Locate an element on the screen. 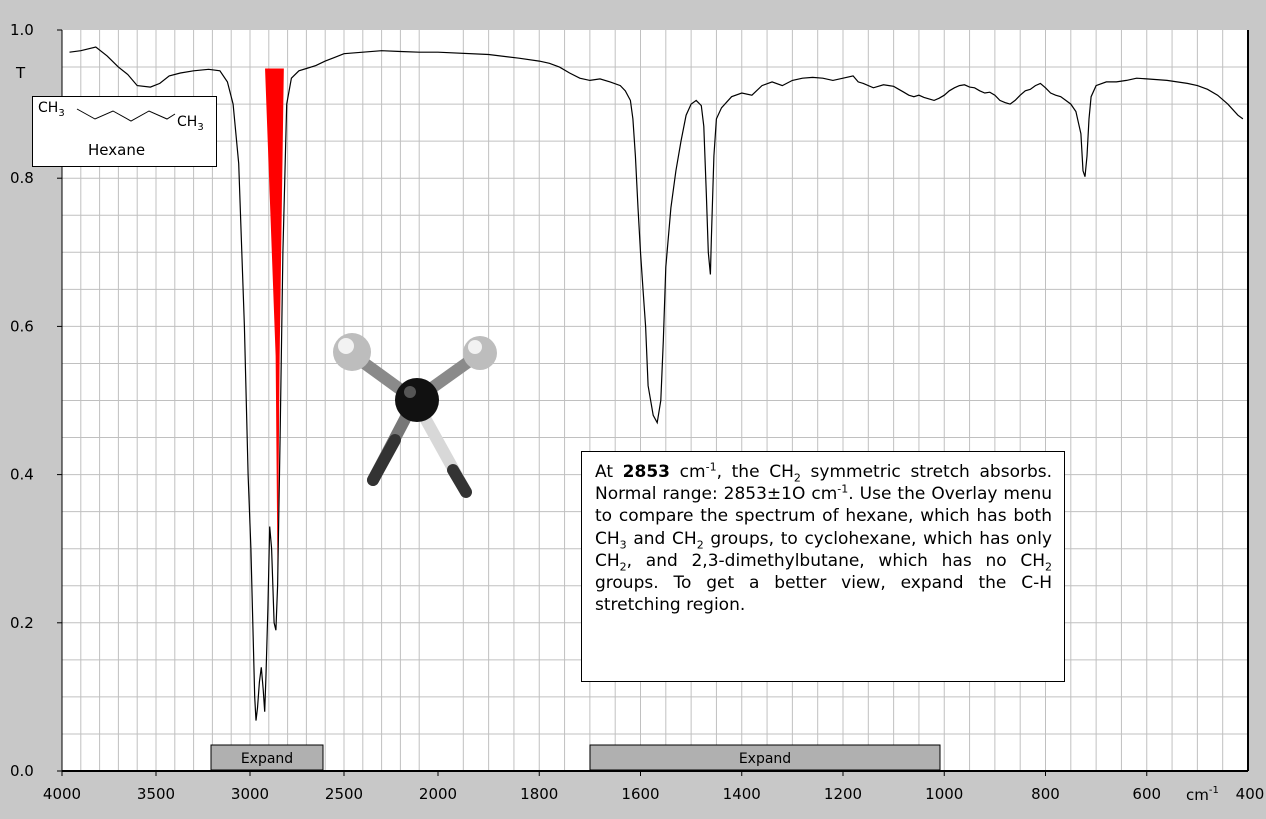 The width and height of the screenshot is (1266, 819). hydrogen-atom-right is located at coordinates (480, 353).